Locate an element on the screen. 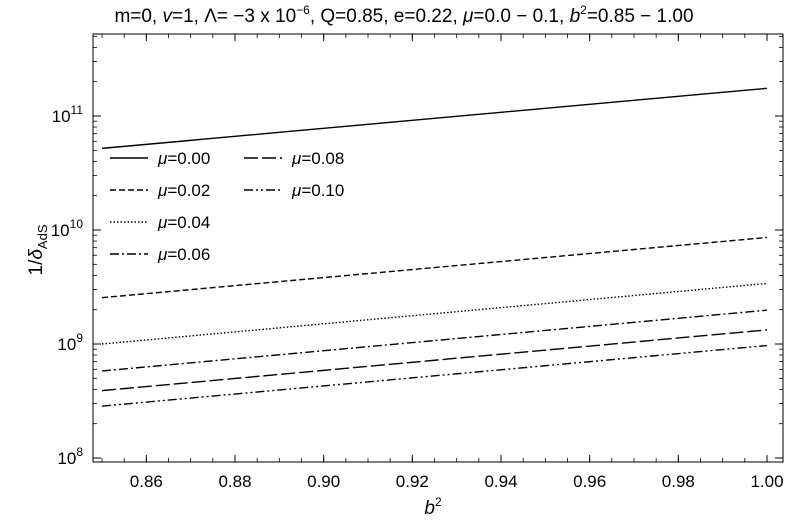 The image size is (812, 526). legend: μ=0.00 μ=0.02 μ=0.04 μ=0.06 μ=0.08 μ=0.10 is located at coordinates (227, 206).